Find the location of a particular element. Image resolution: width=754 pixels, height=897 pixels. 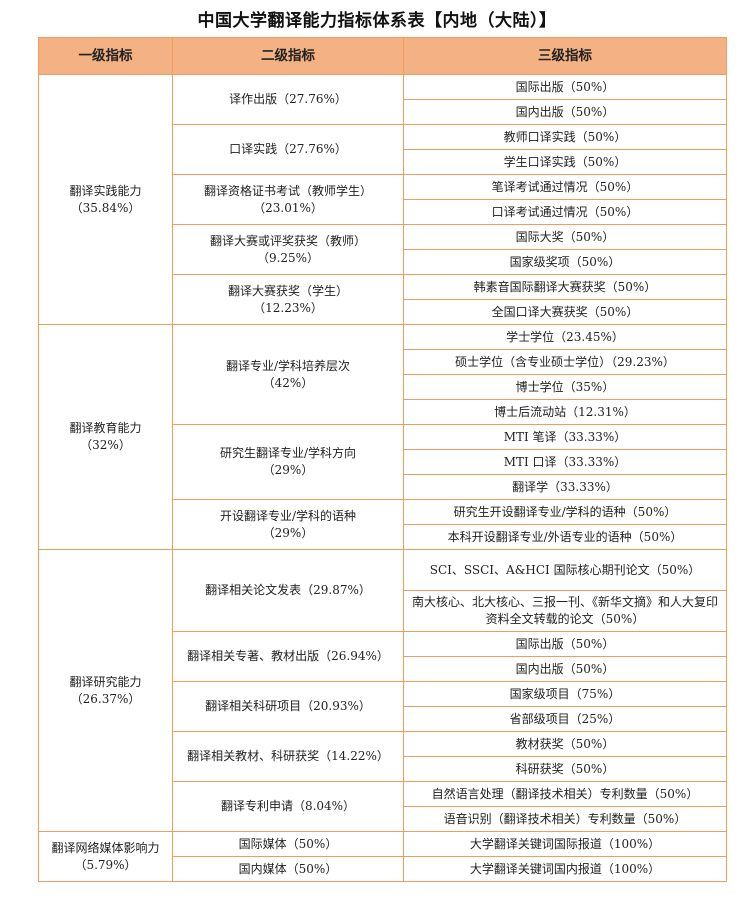

table-row: 研究生翻译专业/学科方向 （29%） MTI 笔译（33.33%） is located at coordinates (383, 462).